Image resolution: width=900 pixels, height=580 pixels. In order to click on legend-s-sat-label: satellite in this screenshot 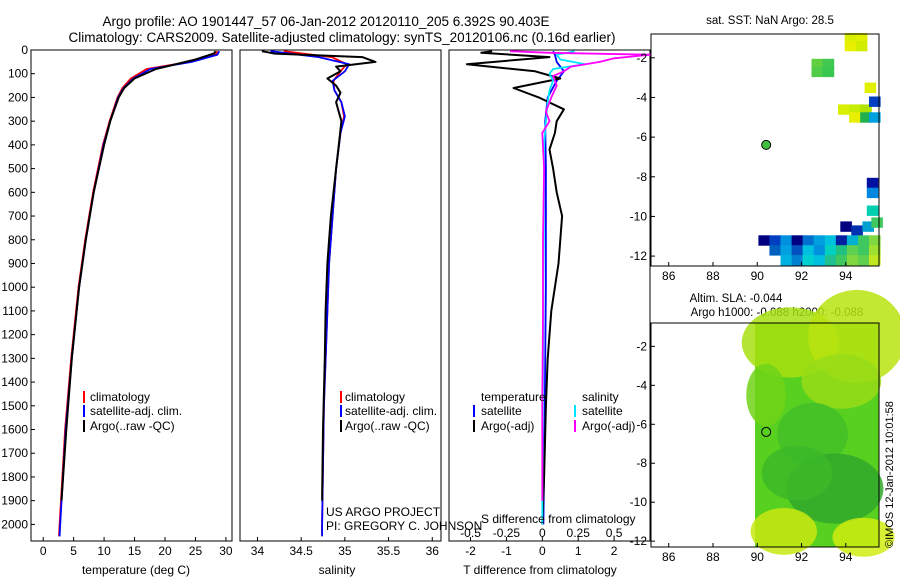, I will do `click(602, 411)`.